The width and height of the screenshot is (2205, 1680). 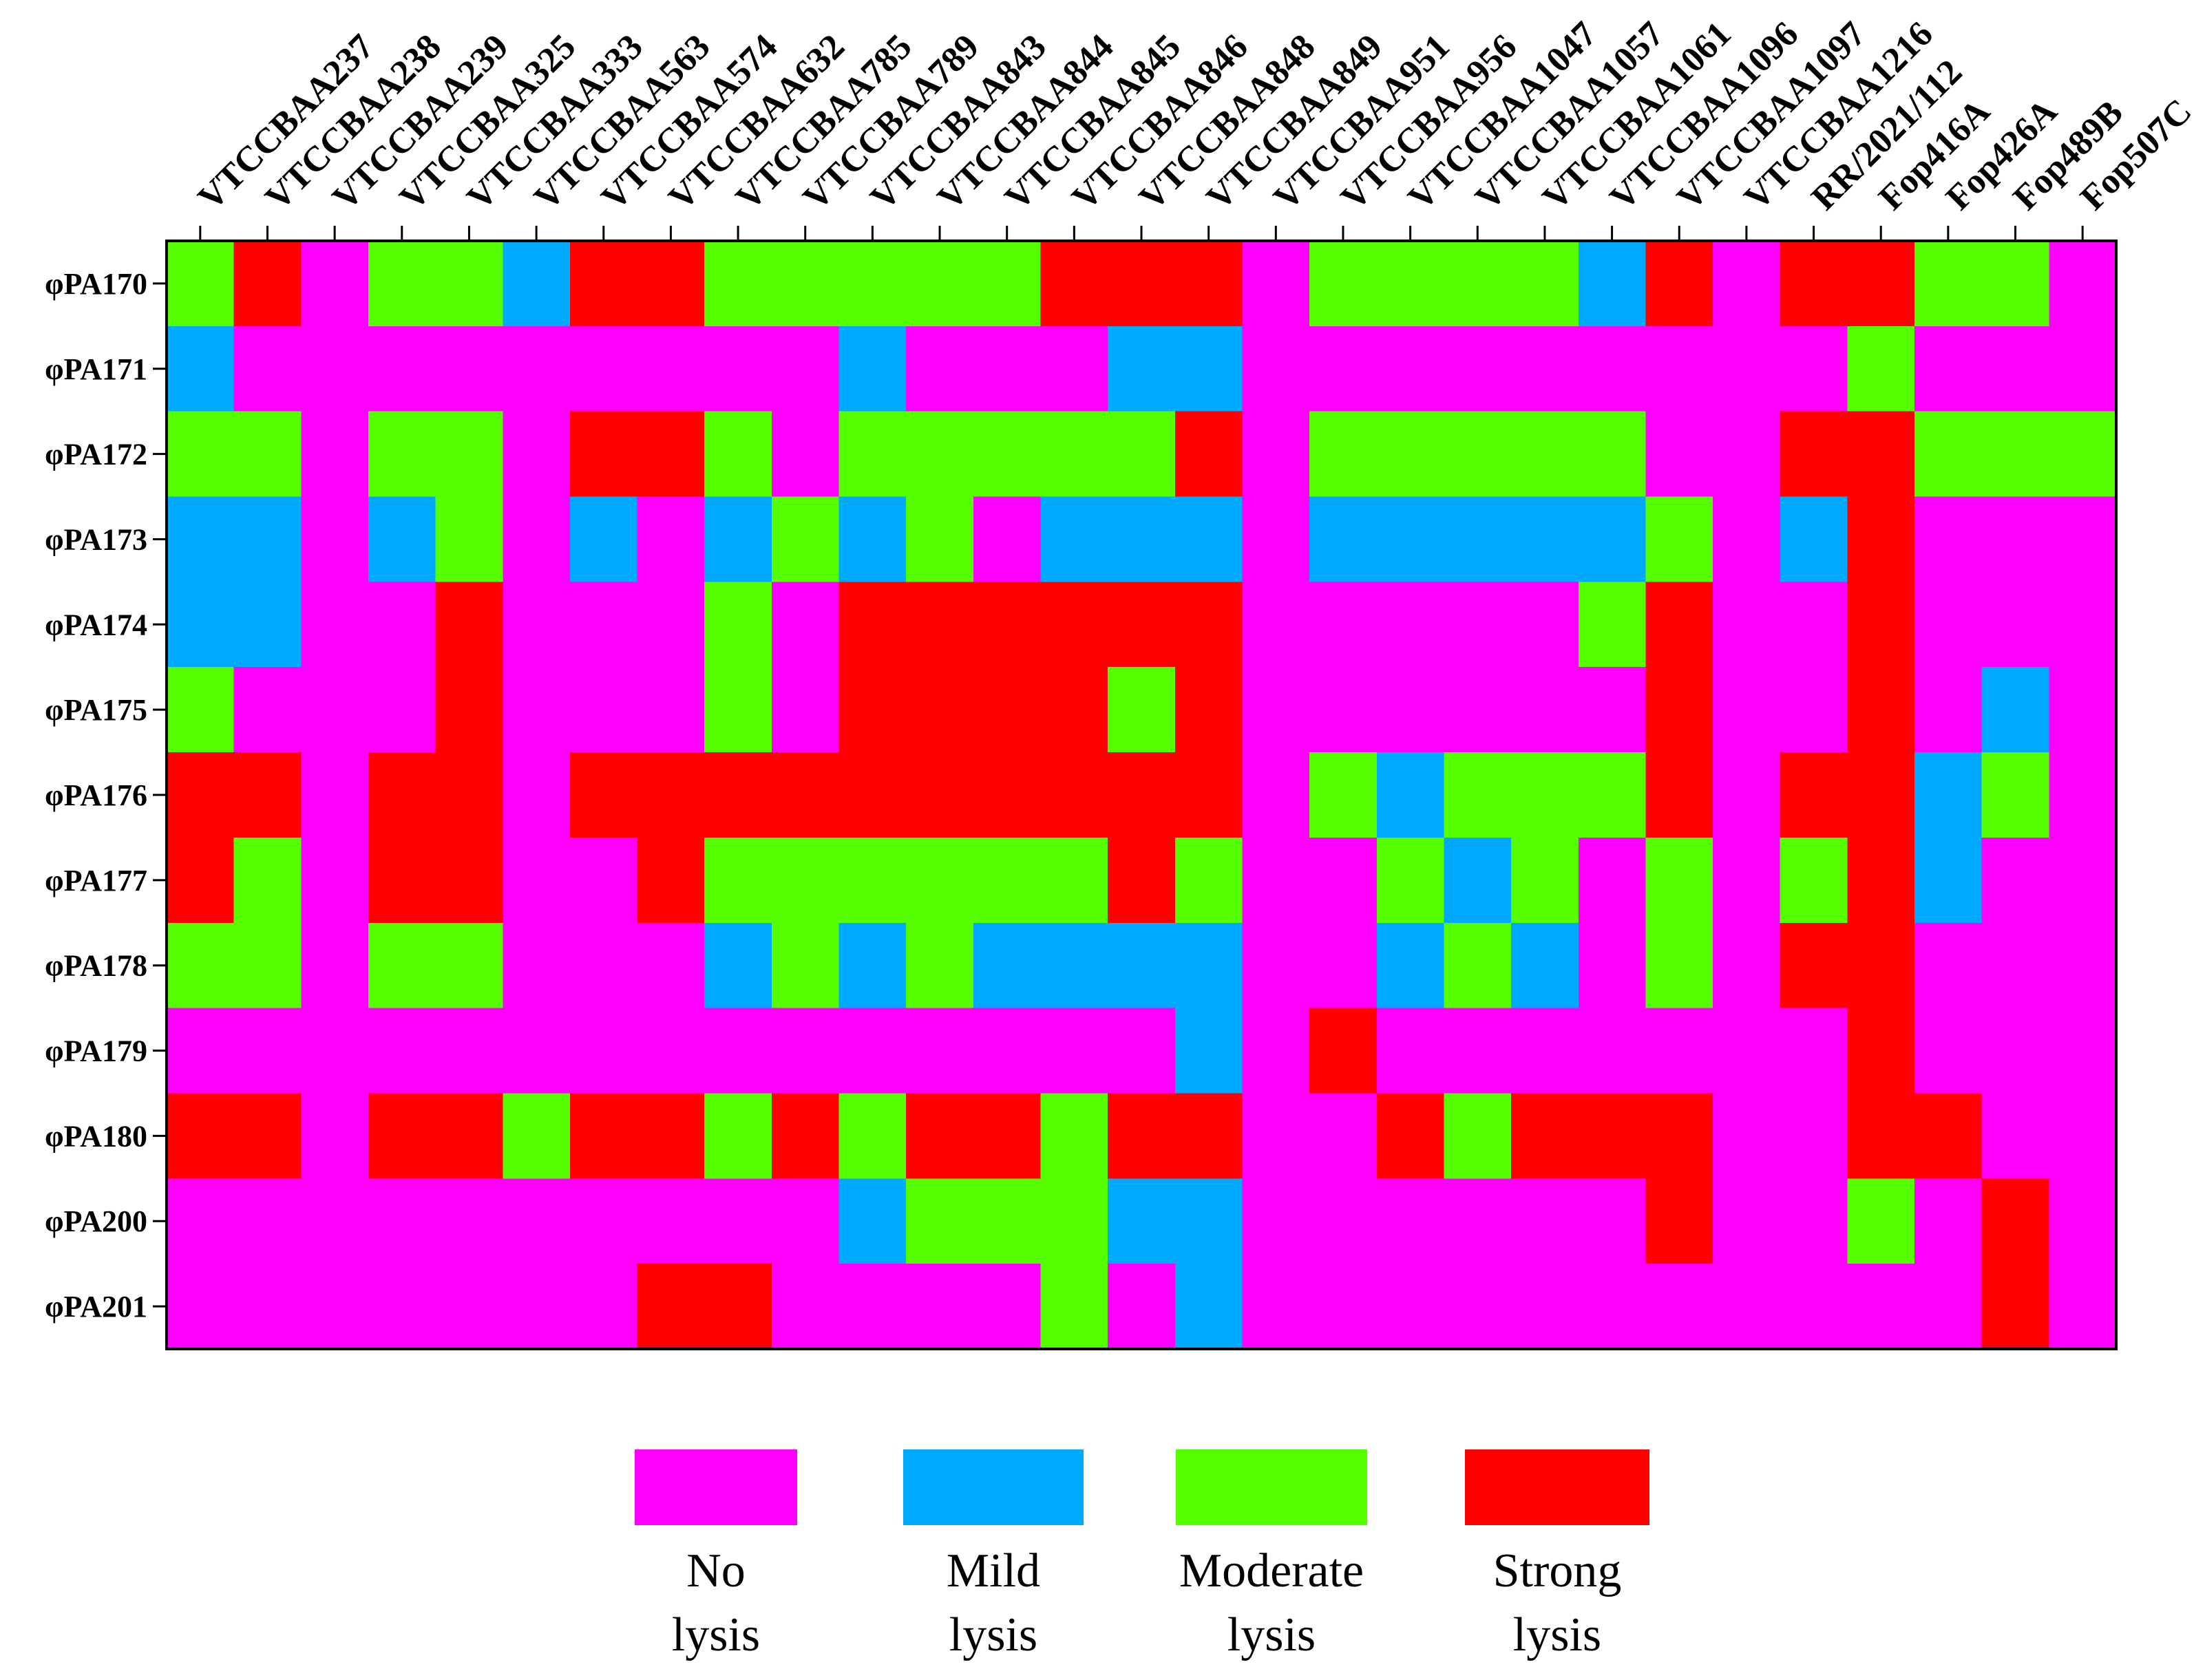 What do you see at coordinates (1557, 1571) in the screenshot?
I see `legend-label-line1: Strong` at bounding box center [1557, 1571].